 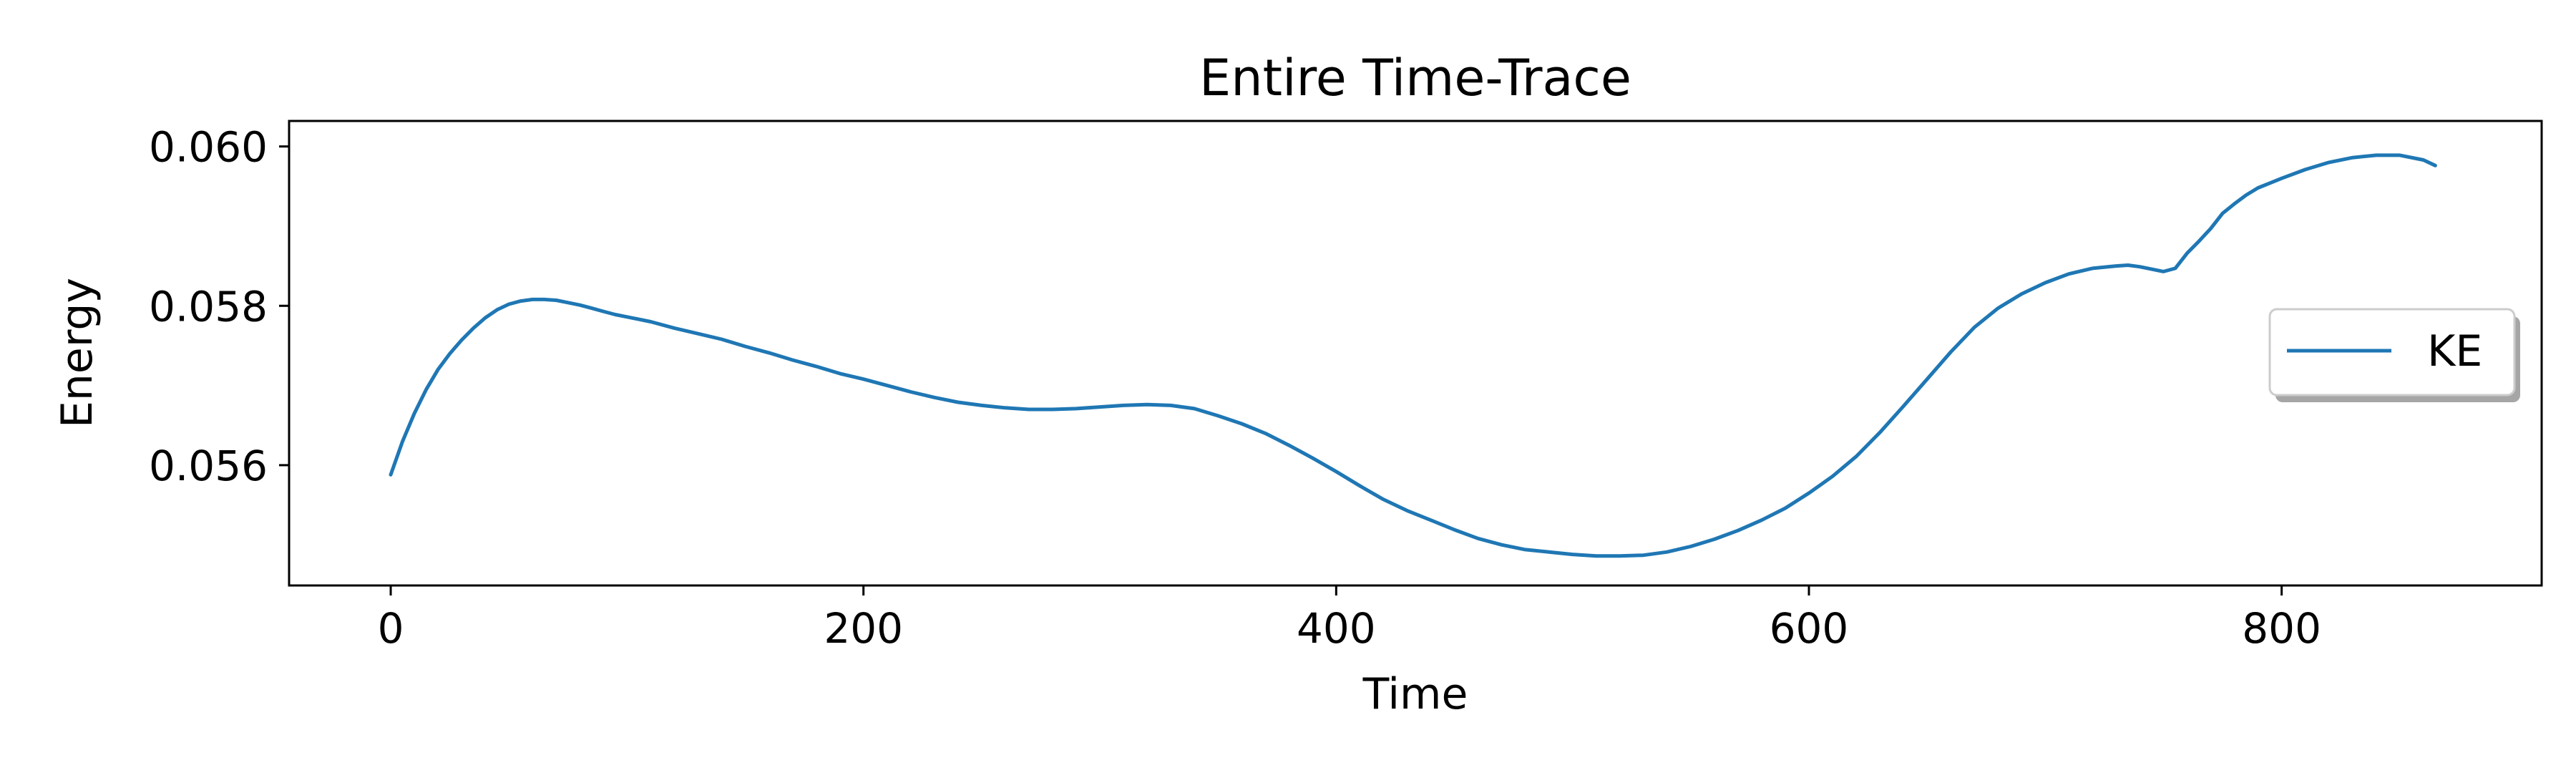 I want to click on y-tick-label: 0.060, so click(x=208, y=148).